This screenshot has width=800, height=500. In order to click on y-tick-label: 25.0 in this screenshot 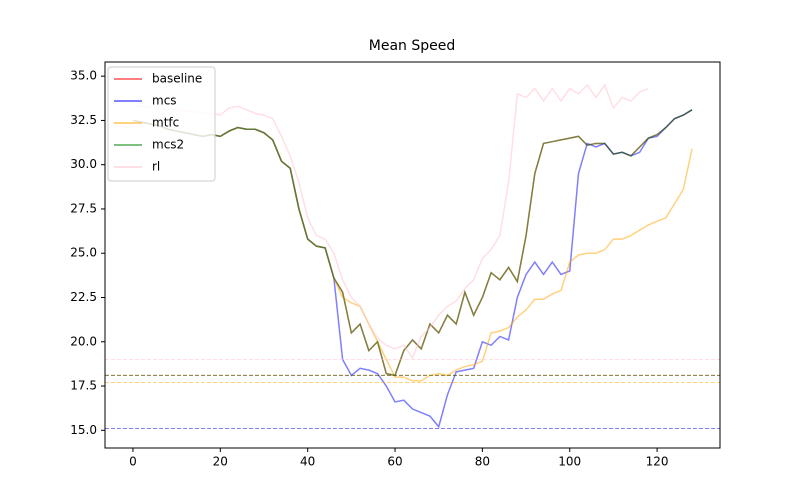, I will do `click(83, 253)`.